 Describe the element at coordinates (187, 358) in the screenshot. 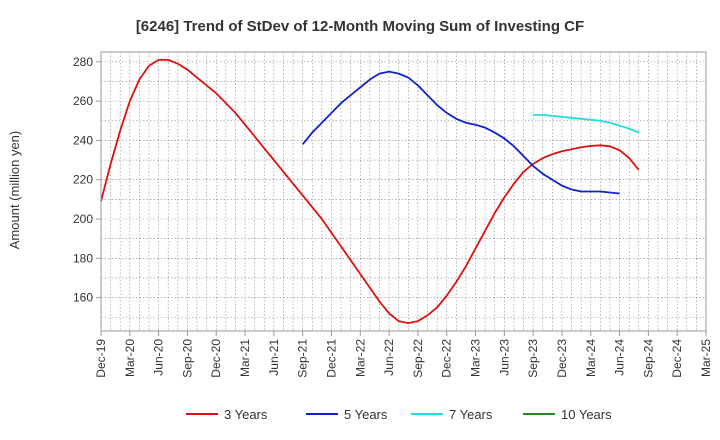

I see `x-tick-label: Sep-20` at that location.